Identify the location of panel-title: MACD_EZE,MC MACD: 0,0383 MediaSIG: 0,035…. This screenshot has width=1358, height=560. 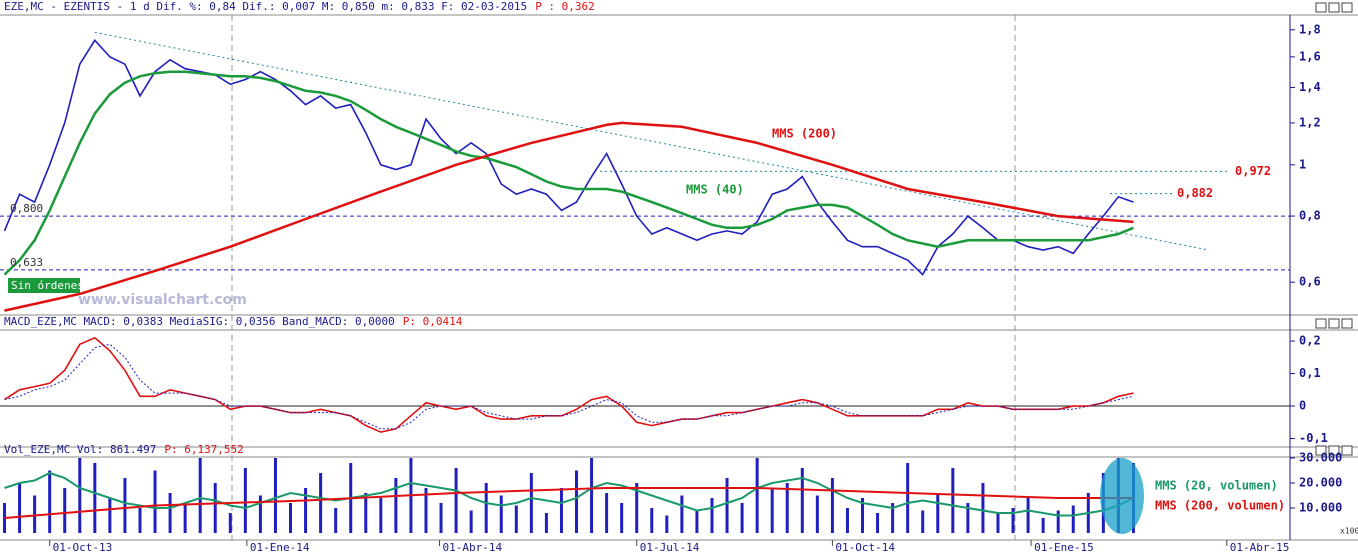
(199, 321).